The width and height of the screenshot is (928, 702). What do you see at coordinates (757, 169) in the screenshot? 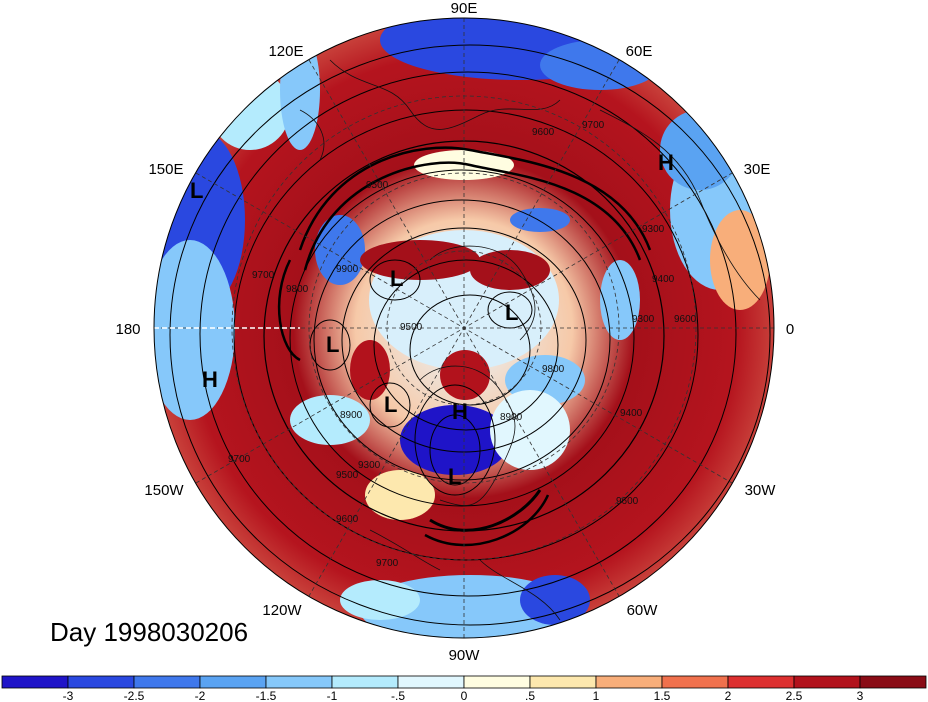
I see `lon-label-30e: 30E` at bounding box center [757, 169].